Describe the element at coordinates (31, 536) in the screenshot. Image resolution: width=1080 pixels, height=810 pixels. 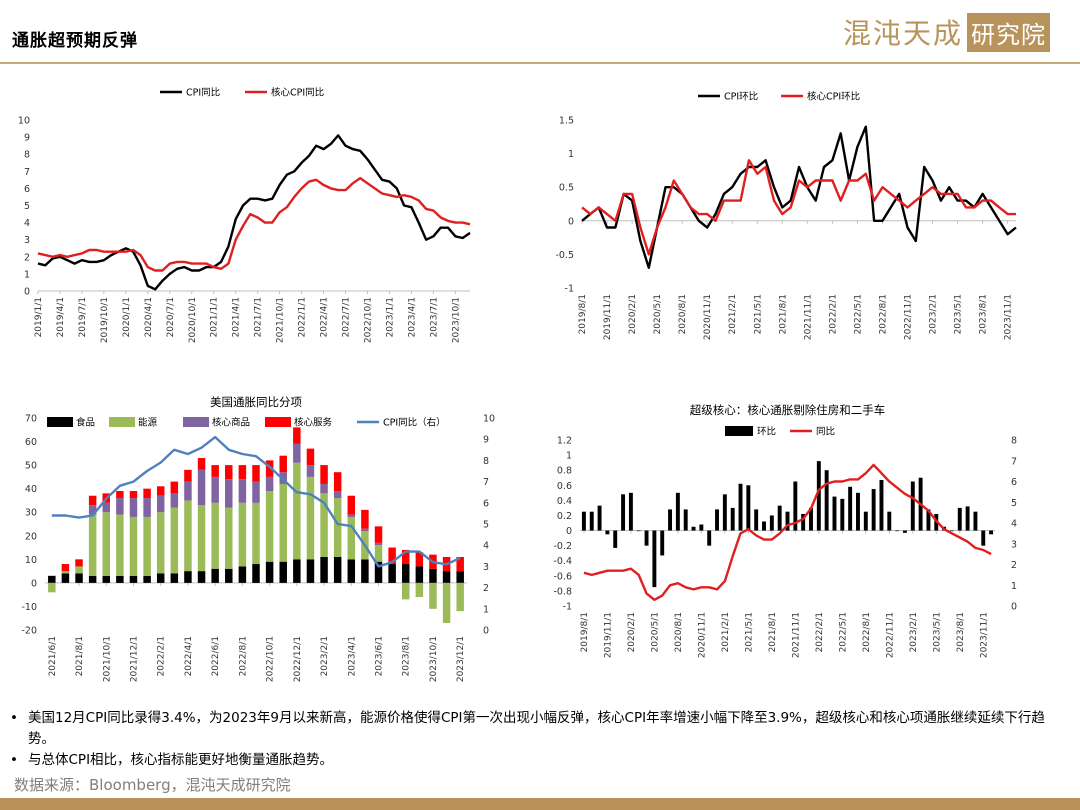
I see `y-tick-label: 20` at that location.